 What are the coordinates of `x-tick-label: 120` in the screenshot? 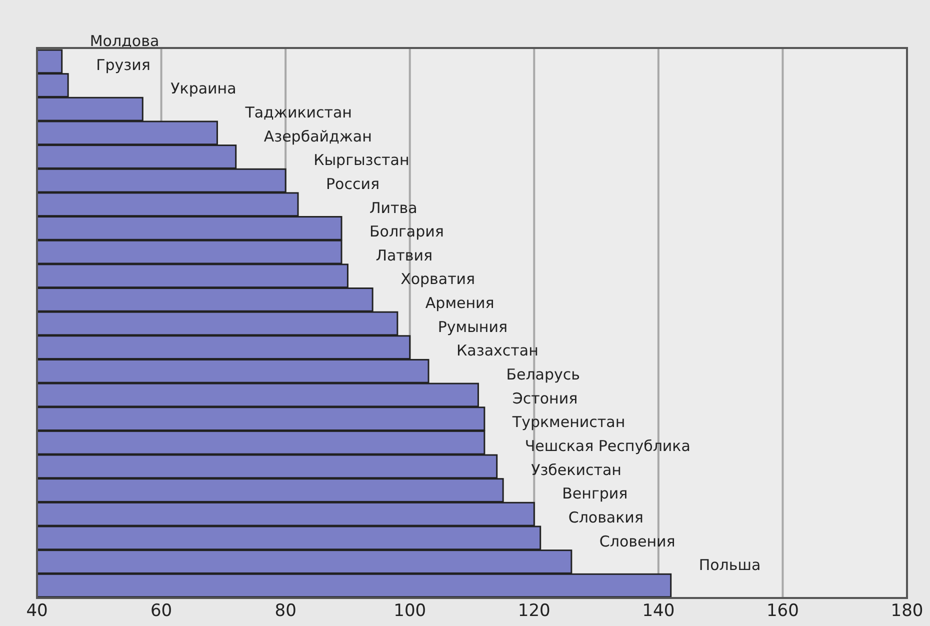 It's located at (534, 611).